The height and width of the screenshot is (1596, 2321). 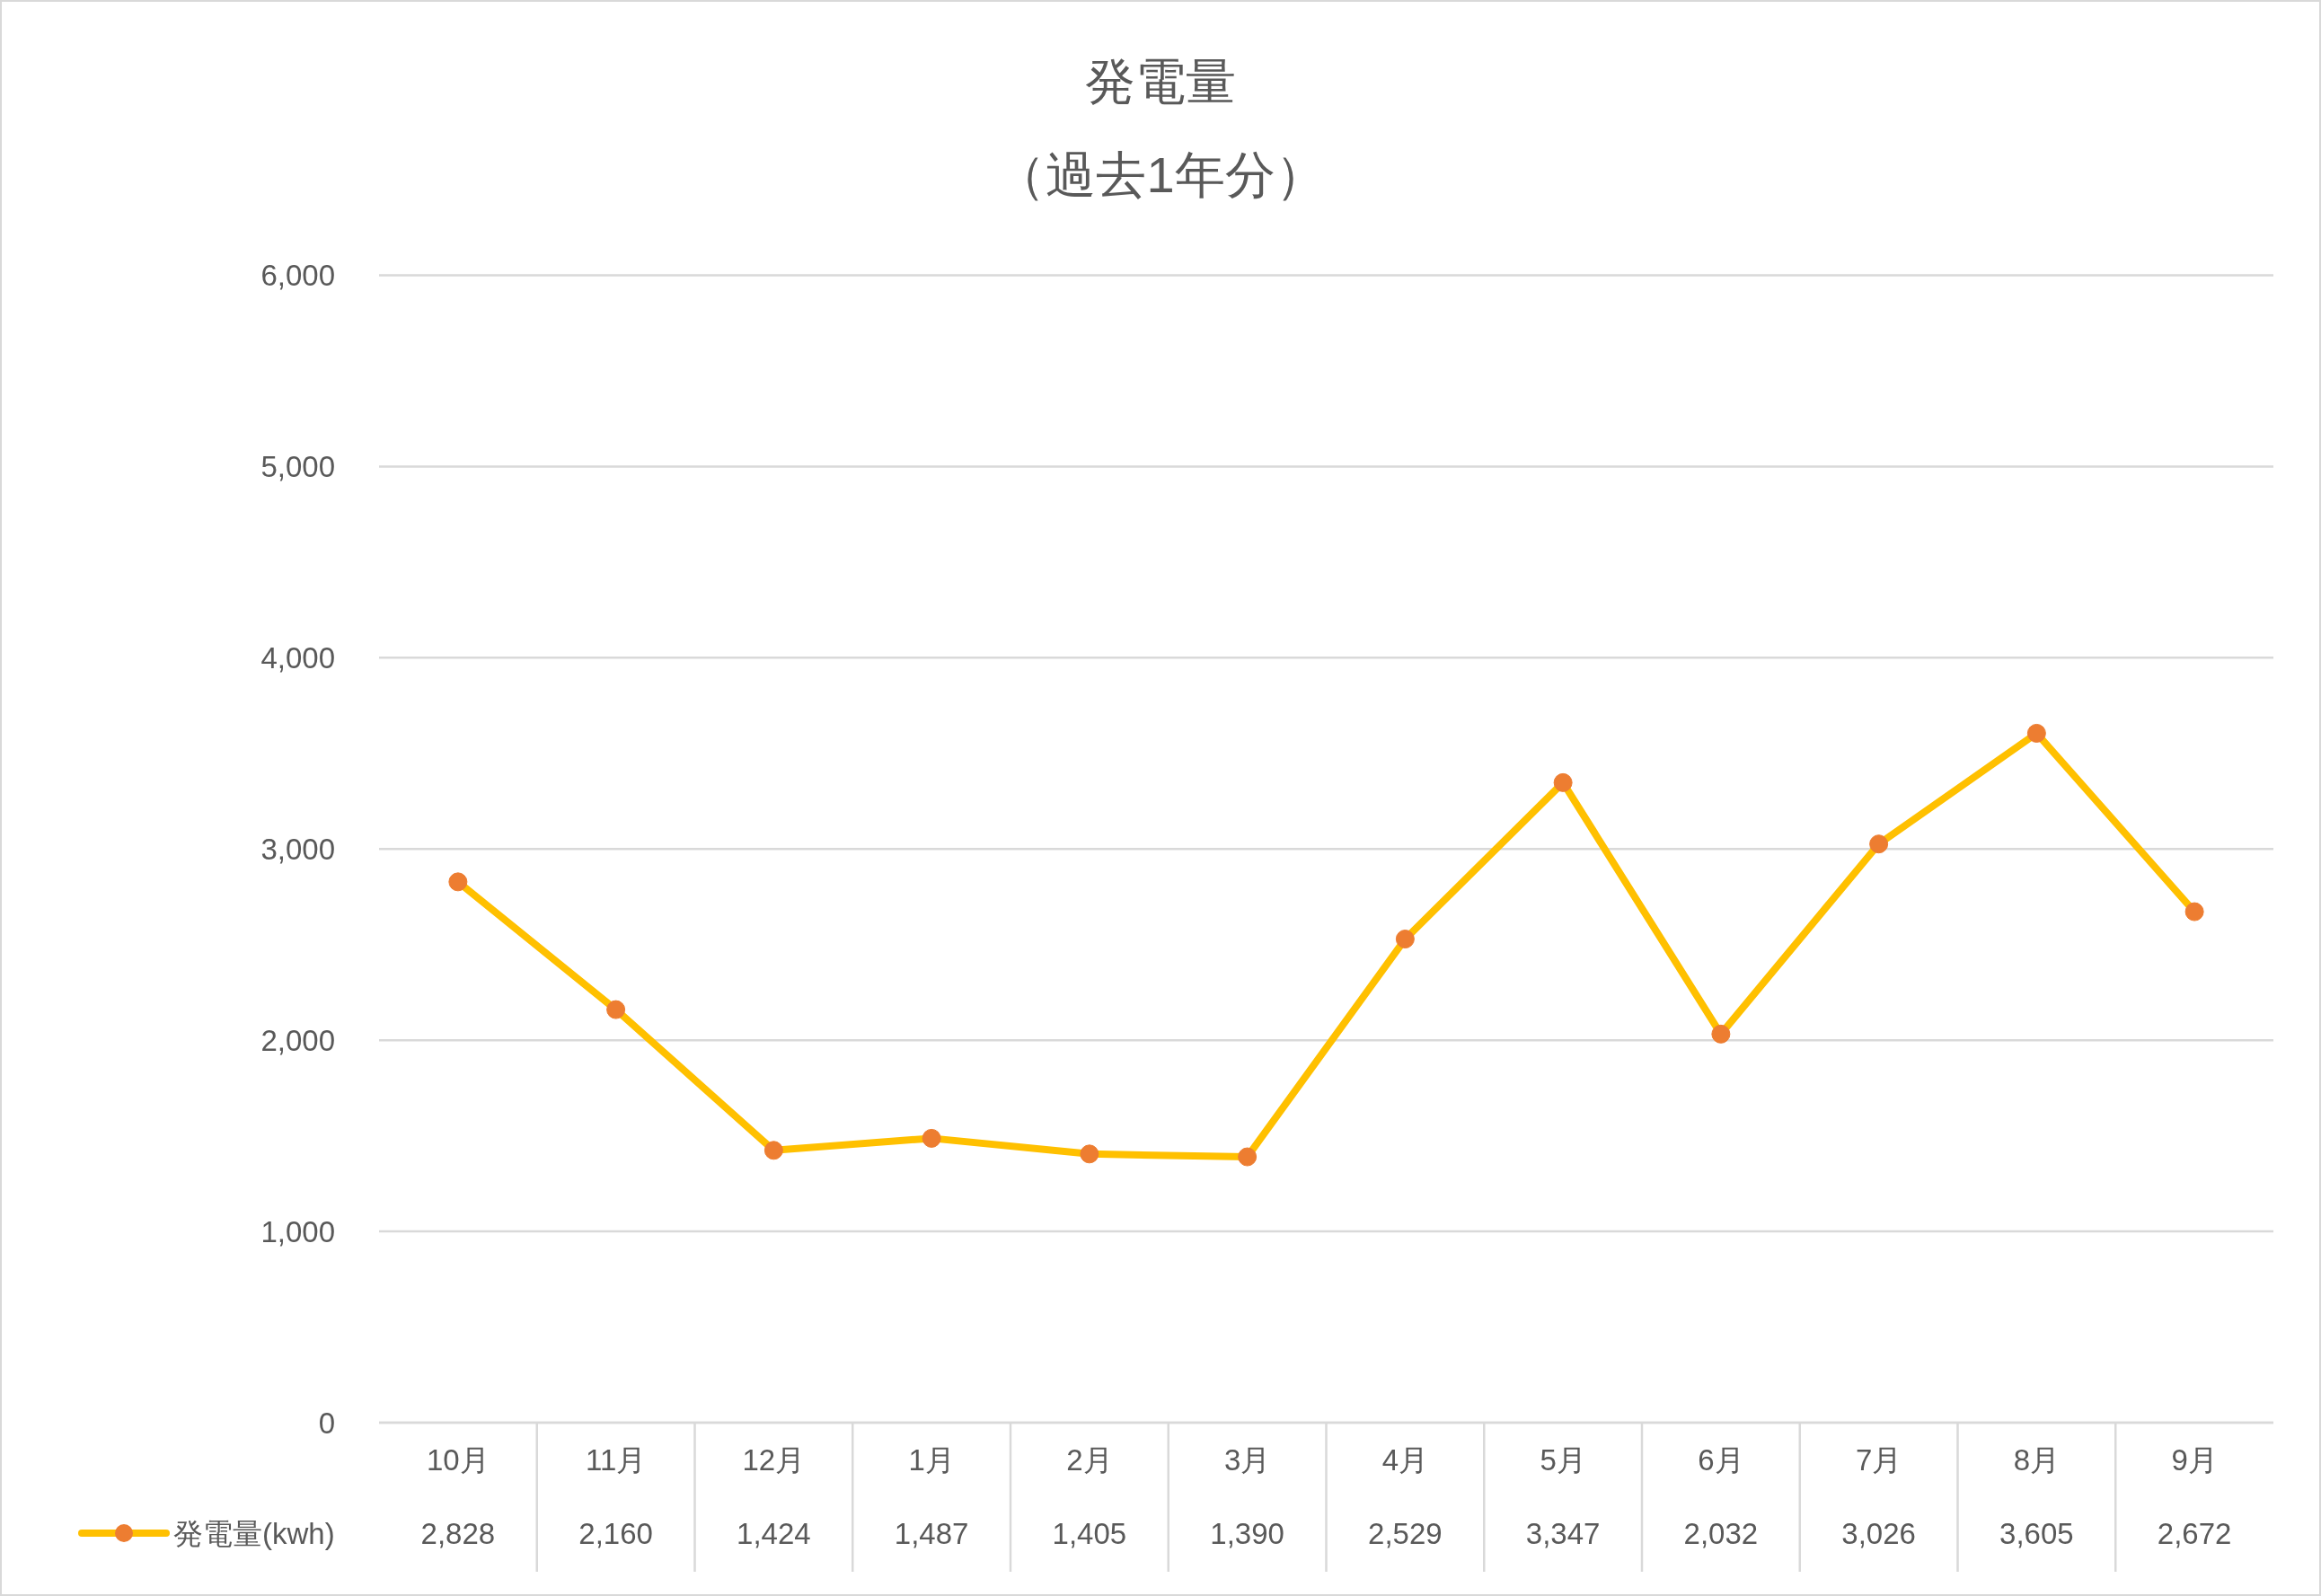 I want to click on x-tick-label: 11月, so click(x=616, y=1459).